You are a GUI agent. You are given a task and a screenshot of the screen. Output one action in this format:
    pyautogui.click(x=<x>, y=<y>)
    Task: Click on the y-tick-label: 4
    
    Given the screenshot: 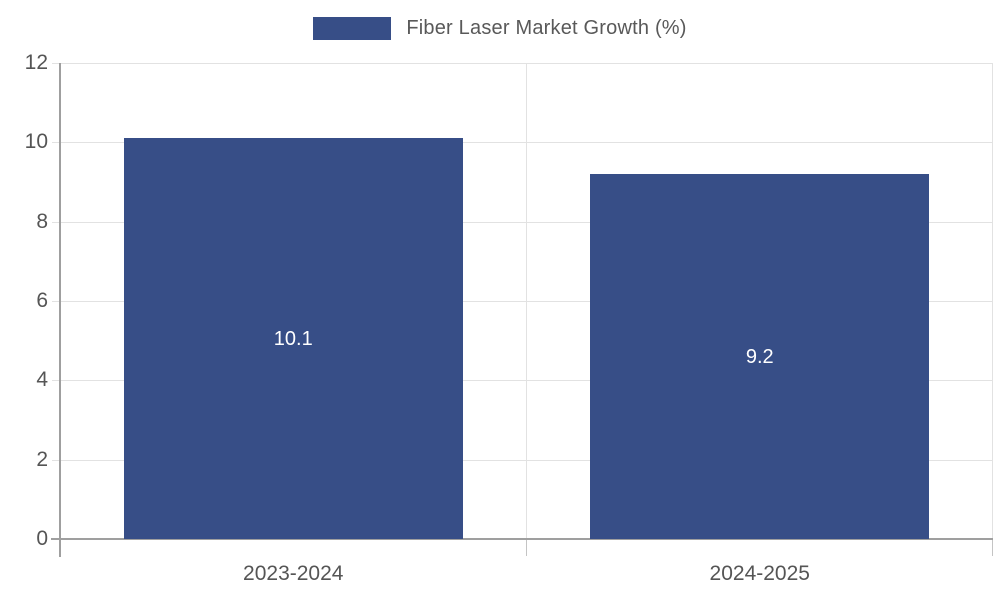 What is the action you would take?
    pyautogui.click(x=42, y=380)
    